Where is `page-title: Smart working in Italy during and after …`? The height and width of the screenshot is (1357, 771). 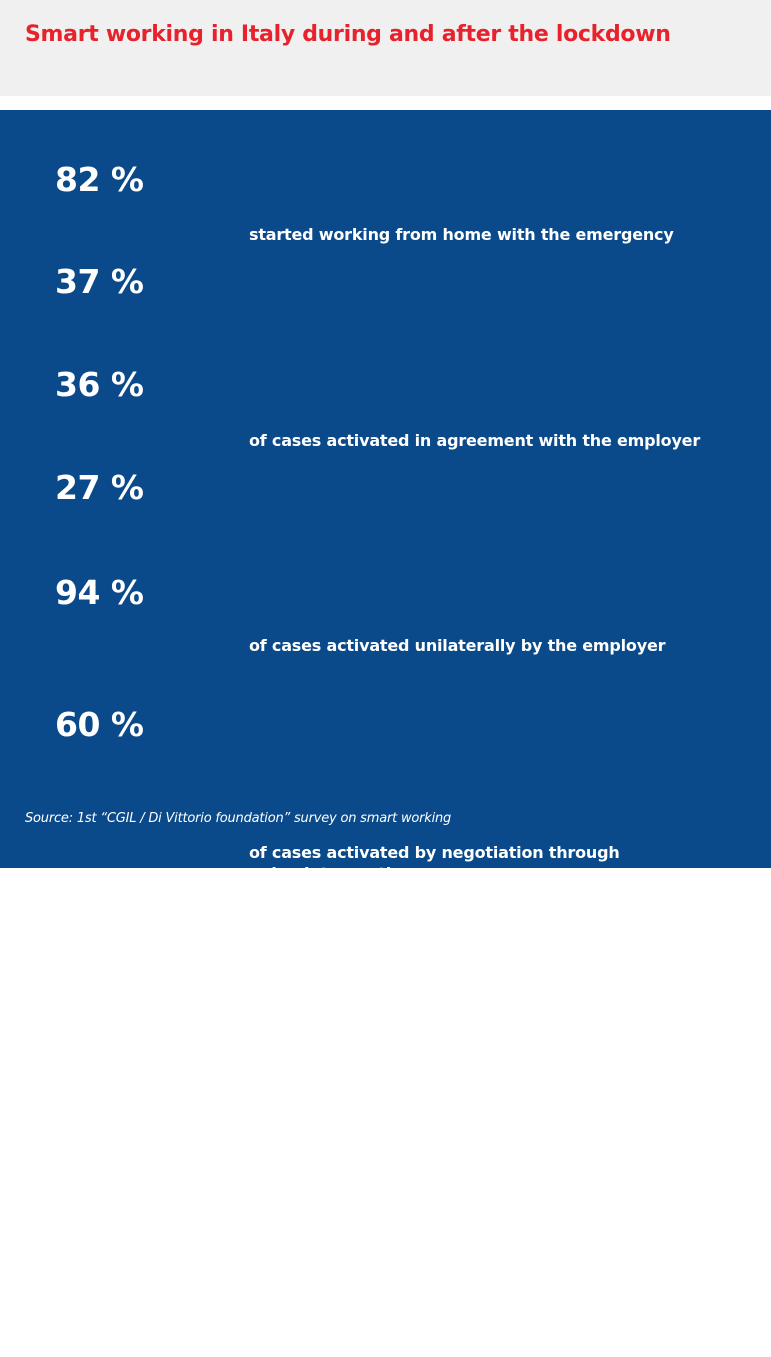 page-title: Smart working in Italy during and after … is located at coordinates (348, 34).